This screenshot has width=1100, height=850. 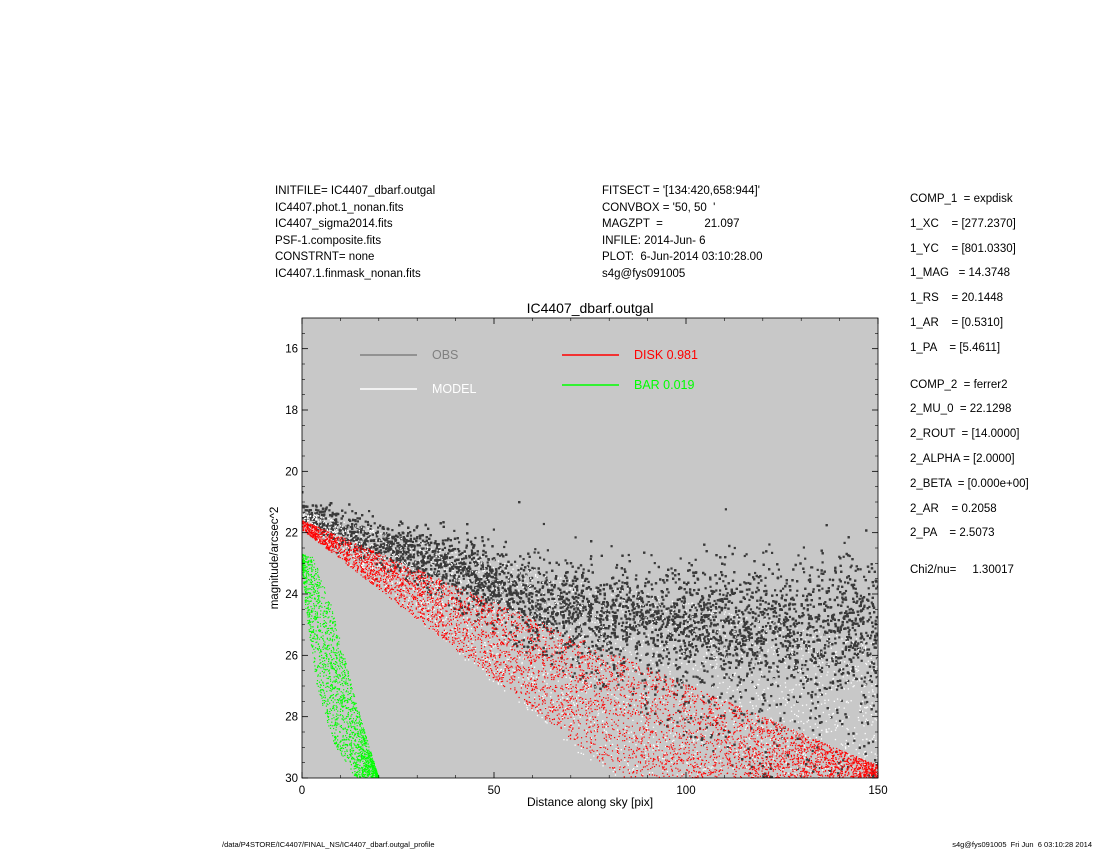 I want to click on comp1-line: 1_RS = 20.1448, so click(x=957, y=298).